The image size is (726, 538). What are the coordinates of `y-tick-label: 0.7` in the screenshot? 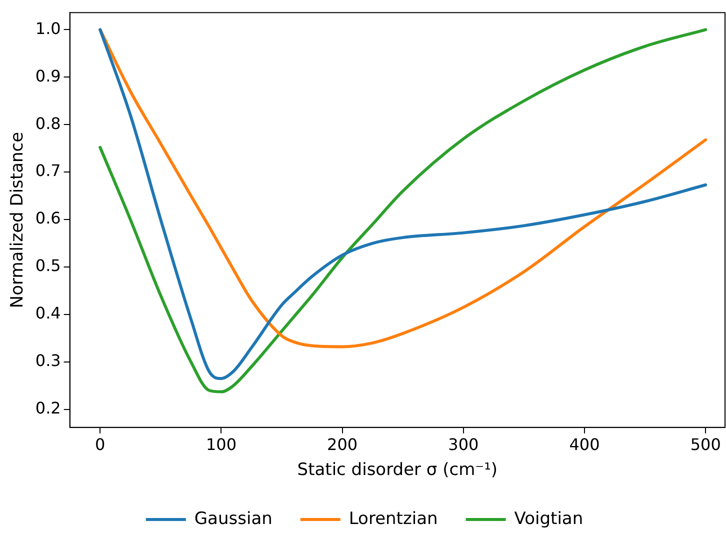 It's located at (48, 170).